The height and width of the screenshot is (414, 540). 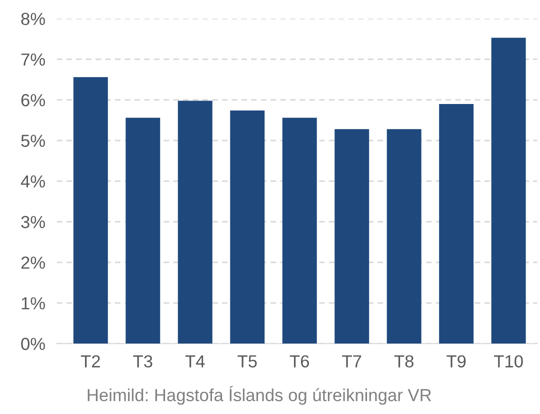 What do you see at coordinates (142, 361) in the screenshot?
I see `x-tick-label: T3` at bounding box center [142, 361].